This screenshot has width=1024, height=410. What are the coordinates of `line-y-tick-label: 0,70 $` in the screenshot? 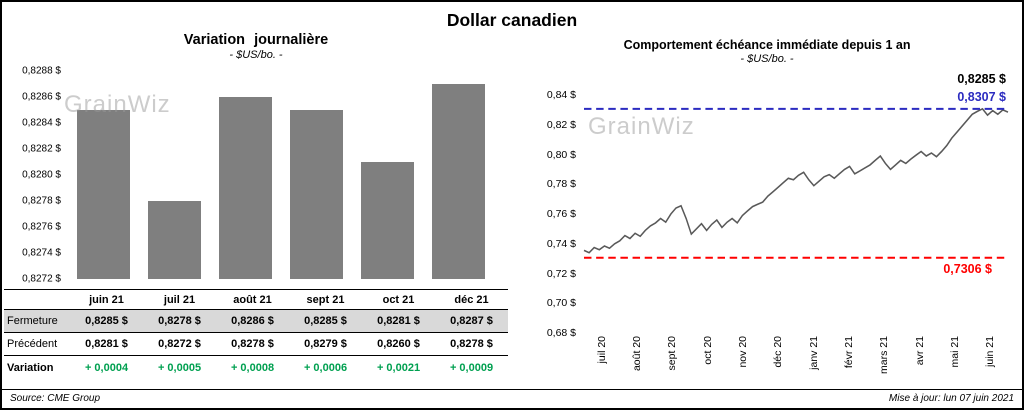 It's located at (561, 303).